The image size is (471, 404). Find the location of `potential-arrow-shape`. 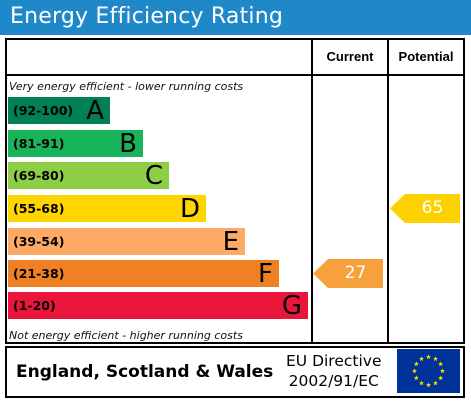

potential-arrow-shape is located at coordinates (425, 208).